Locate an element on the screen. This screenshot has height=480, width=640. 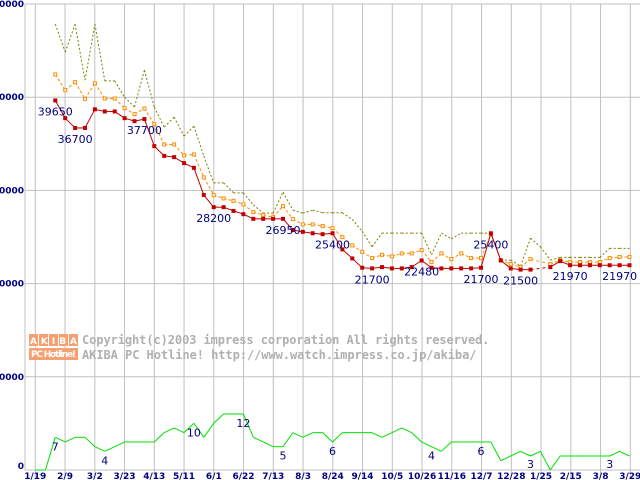
y-tick-label: 50000 is located at coordinates (12, 5).